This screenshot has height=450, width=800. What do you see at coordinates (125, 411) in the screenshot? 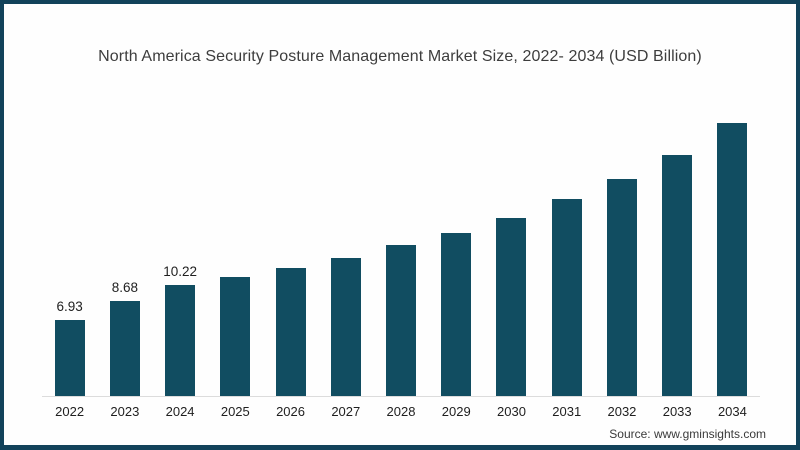
I see `x-axis-label-2023: 2023` at bounding box center [125, 411].